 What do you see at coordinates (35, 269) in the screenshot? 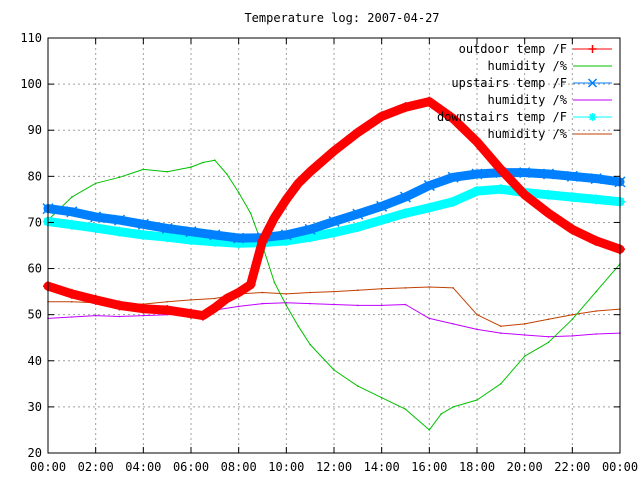
I see `y-tick-label: 60` at bounding box center [35, 269].